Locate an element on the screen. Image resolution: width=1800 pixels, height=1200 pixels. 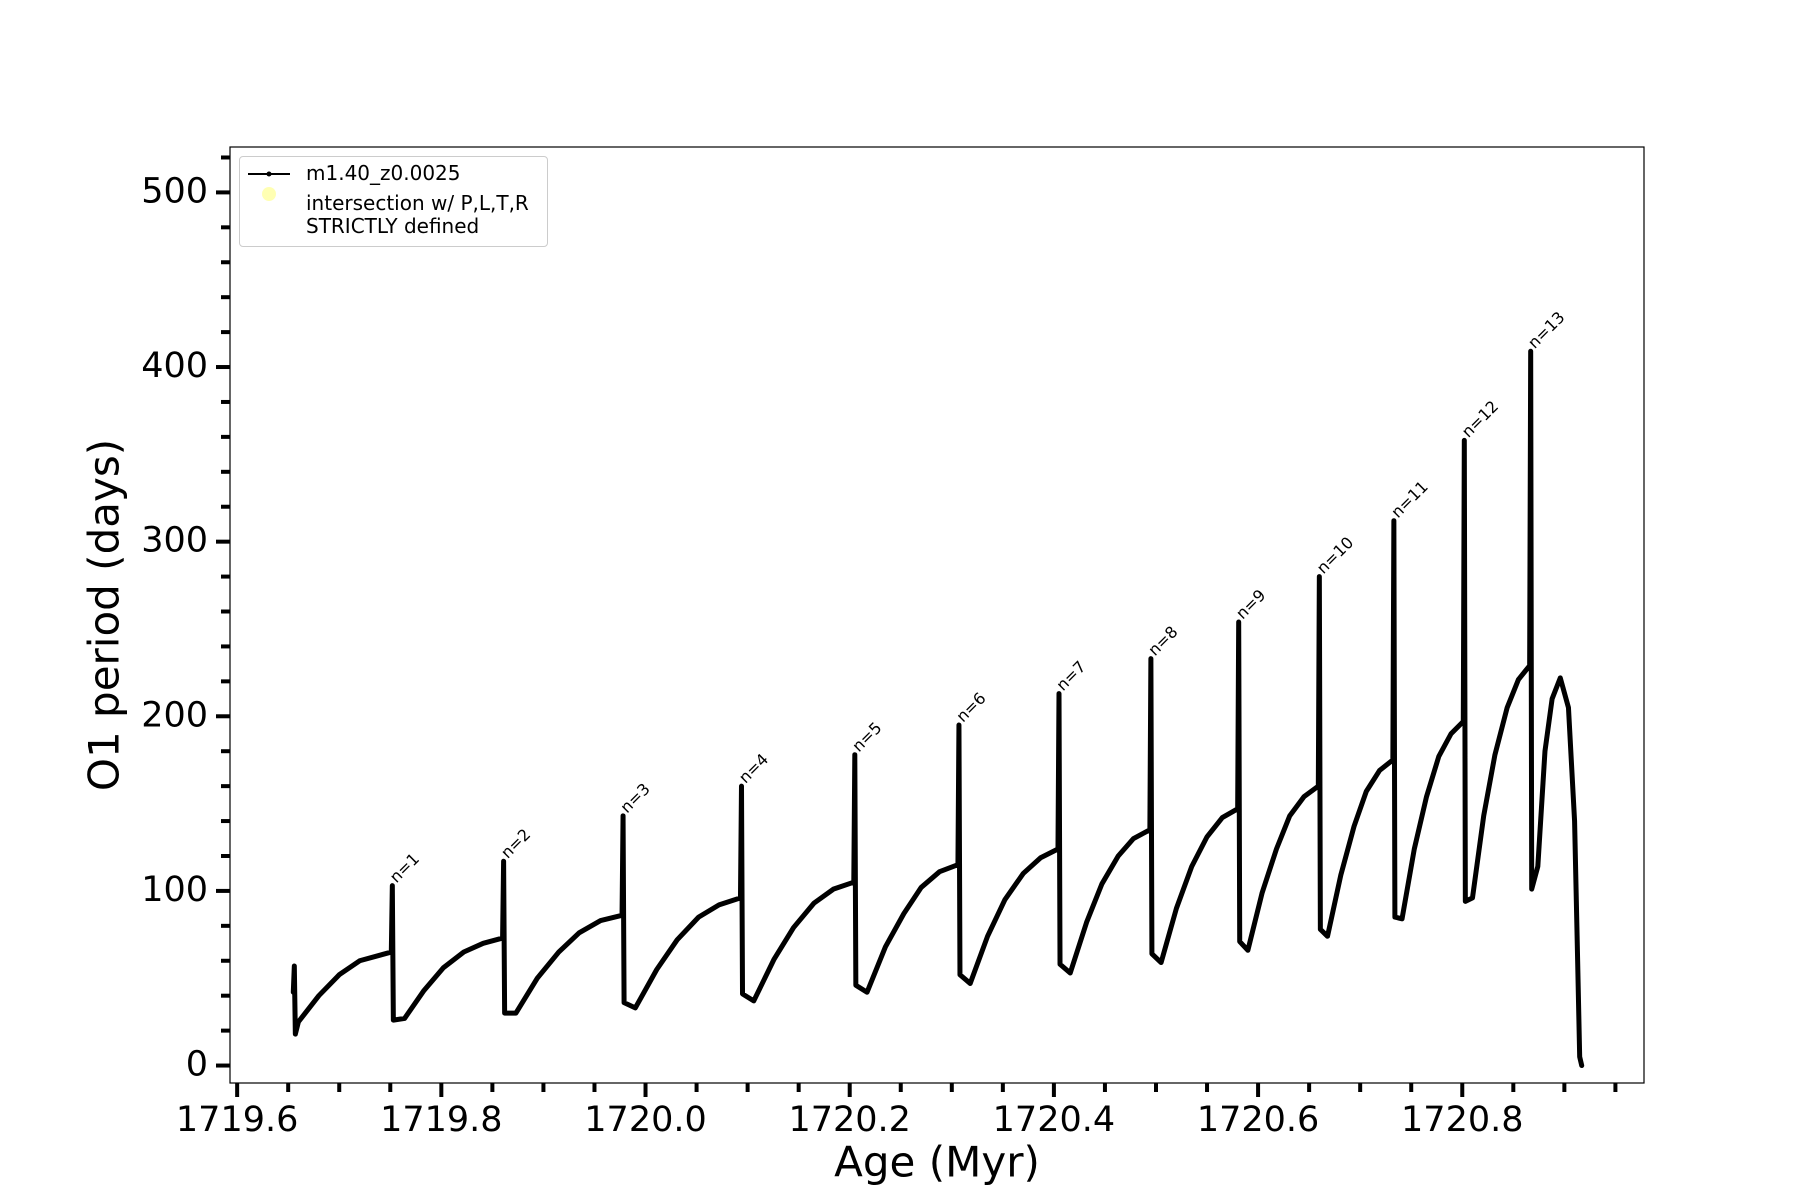
annotation: n=11 is located at coordinates (1409, 499).